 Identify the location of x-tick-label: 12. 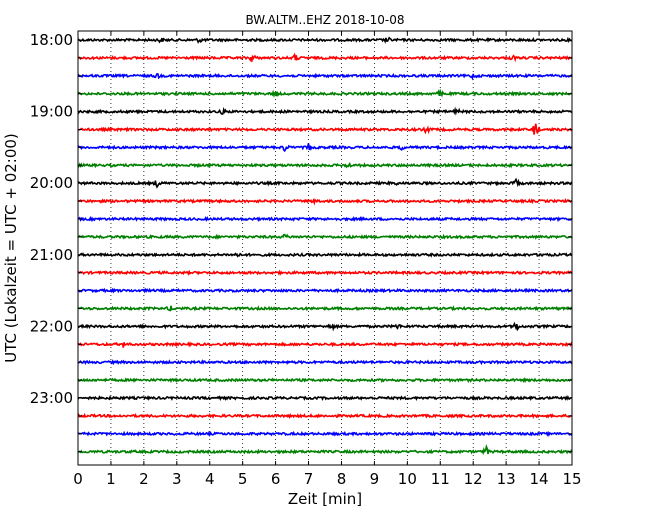
(473, 479).